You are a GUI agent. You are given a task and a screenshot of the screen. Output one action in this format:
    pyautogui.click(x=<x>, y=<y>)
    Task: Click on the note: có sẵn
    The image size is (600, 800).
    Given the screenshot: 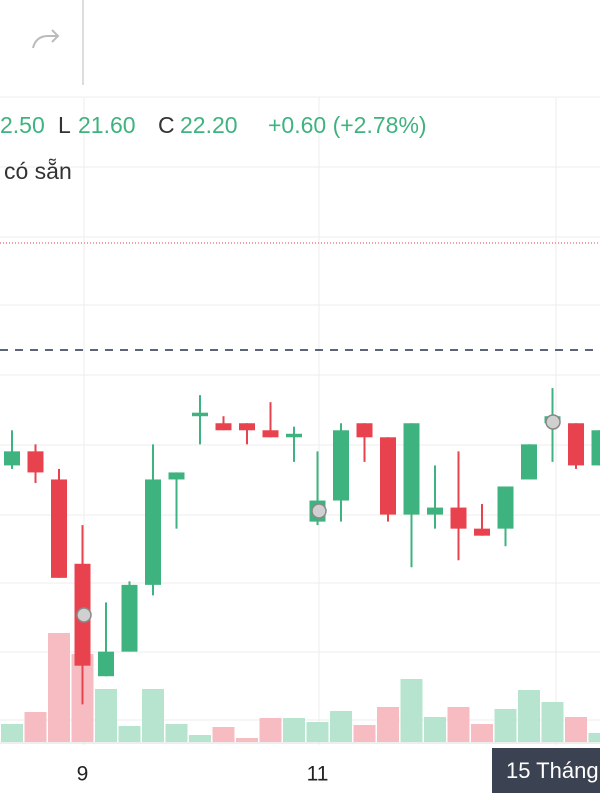 What is the action you would take?
    pyautogui.click(x=38, y=171)
    